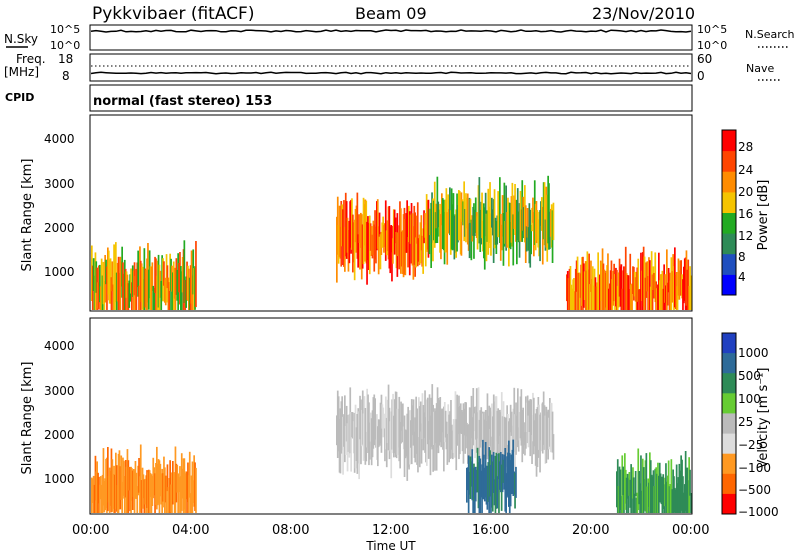 Image resolution: width=800 pixels, height=554 pixels. What do you see at coordinates (754, 468) in the screenshot?
I see `velocity-cb-tick: −100` at bounding box center [754, 468].